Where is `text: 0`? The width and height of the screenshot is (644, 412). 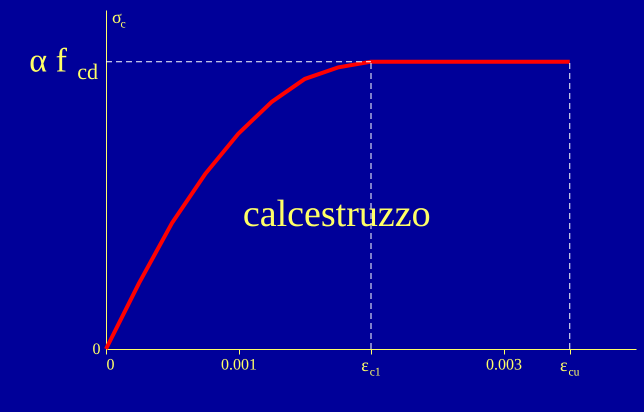
text: 0 is located at coordinates (96, 349).